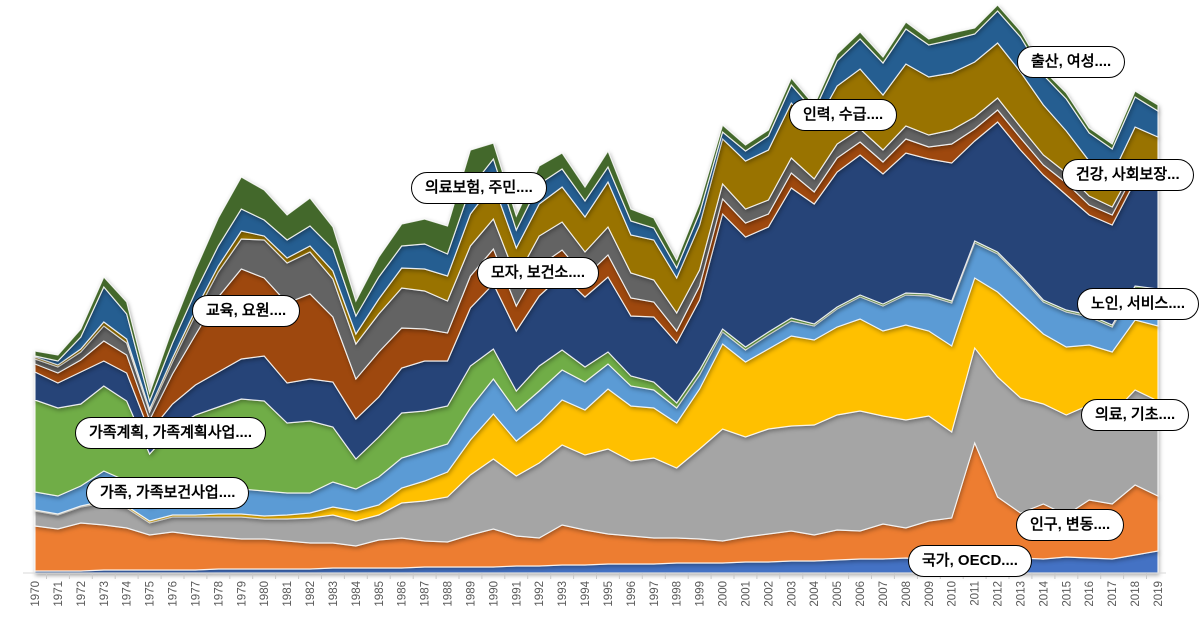 The image size is (1200, 626). I want to click on x-axis-label: 2015, so click(1067, 594).